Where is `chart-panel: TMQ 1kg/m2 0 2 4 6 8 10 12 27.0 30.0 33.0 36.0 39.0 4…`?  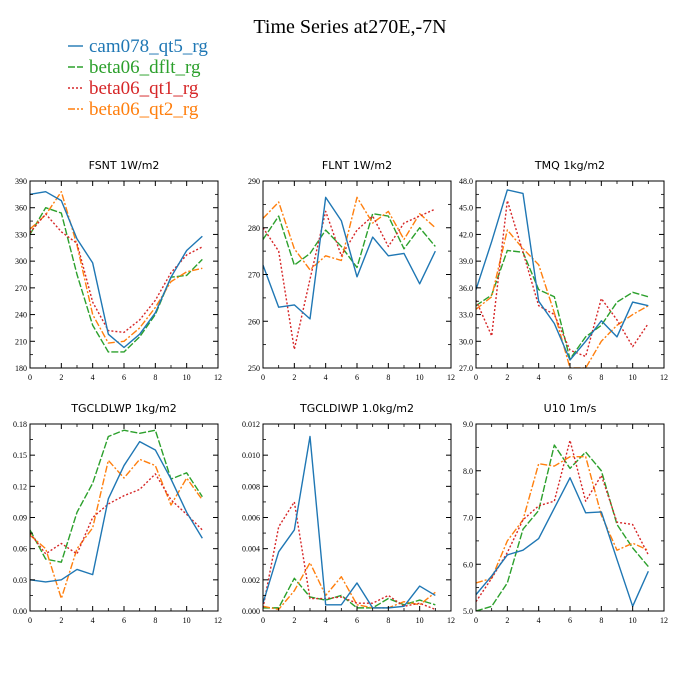 chart-panel: TMQ 1kg/m2 0 2 4 6 8 10 12 27.0 30.0 33.0 36.0 39.0 4… is located at coordinates (563, 270).